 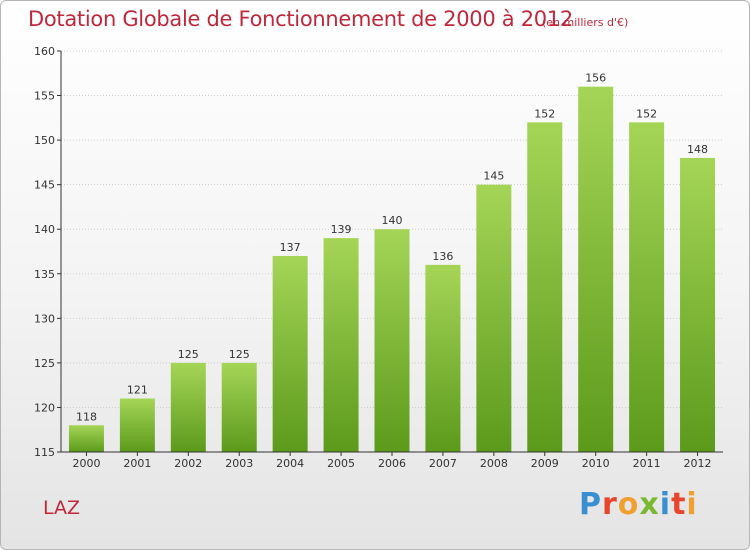 What do you see at coordinates (649, 504) in the screenshot?
I see `logo-letter: x` at bounding box center [649, 504].